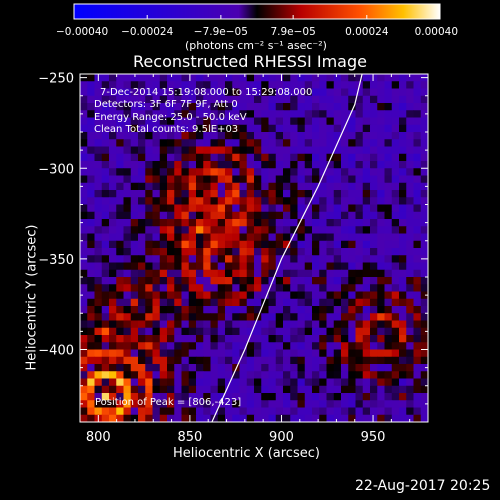 The width and height of the screenshot is (500, 500). Describe the element at coordinates (56, 79) in the screenshot. I see `y-tick-label: −250` at that location.